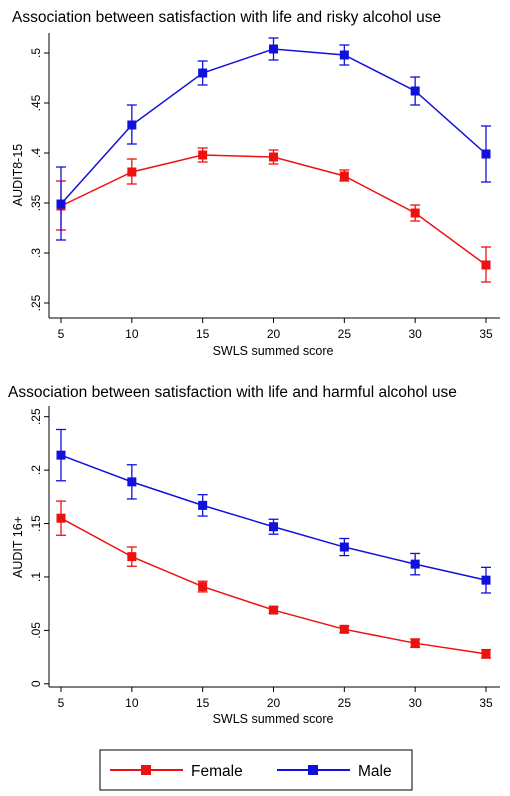 The image size is (510, 796). Describe the element at coordinates (256, 770) in the screenshot. I see `legend: Female Male` at that location.